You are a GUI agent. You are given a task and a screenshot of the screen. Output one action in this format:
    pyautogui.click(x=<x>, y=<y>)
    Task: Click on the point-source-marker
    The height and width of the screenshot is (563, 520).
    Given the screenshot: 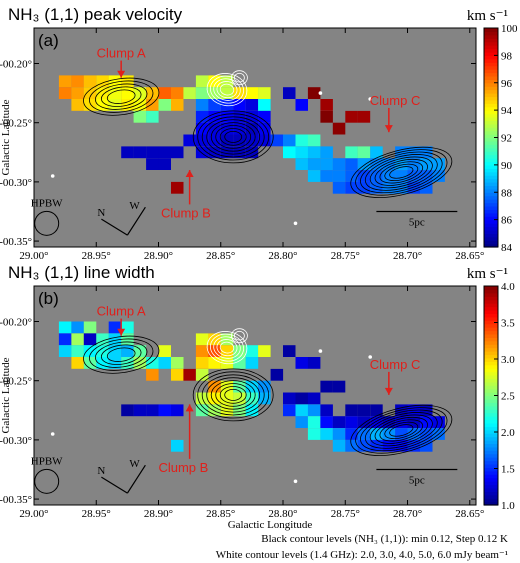 What is the action you would take?
    pyautogui.click(x=370, y=357)
    